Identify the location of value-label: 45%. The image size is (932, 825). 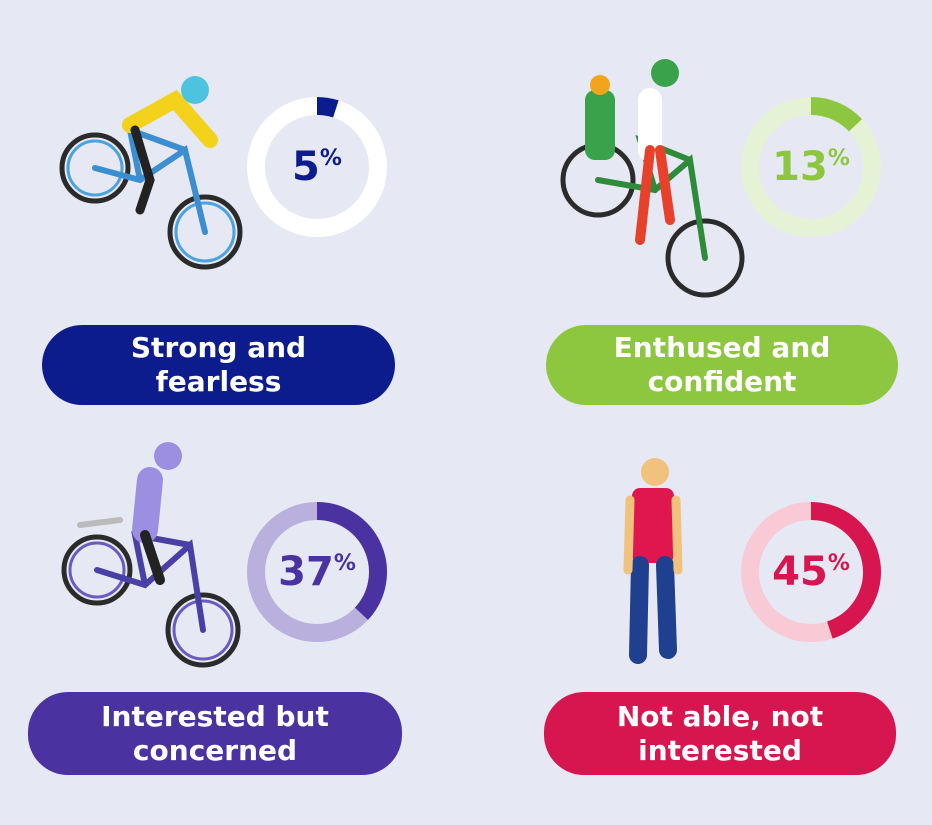
(811, 572).